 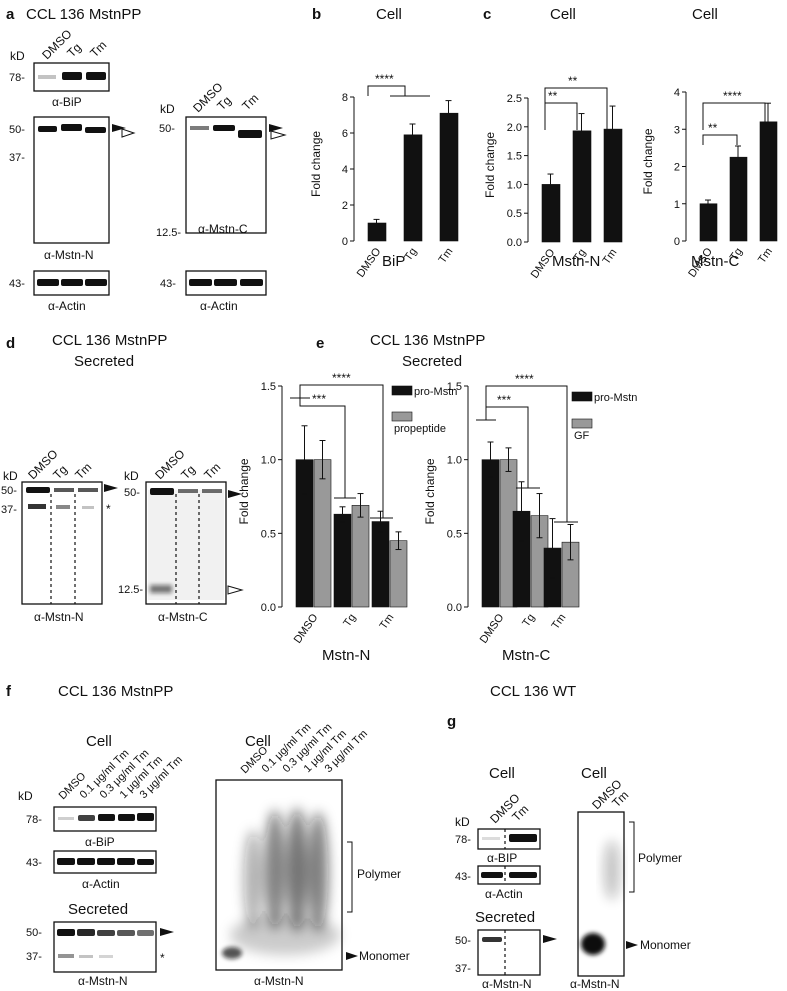 What do you see at coordinates (582, 436) in the screenshot?
I see `legend-label: GF` at bounding box center [582, 436].